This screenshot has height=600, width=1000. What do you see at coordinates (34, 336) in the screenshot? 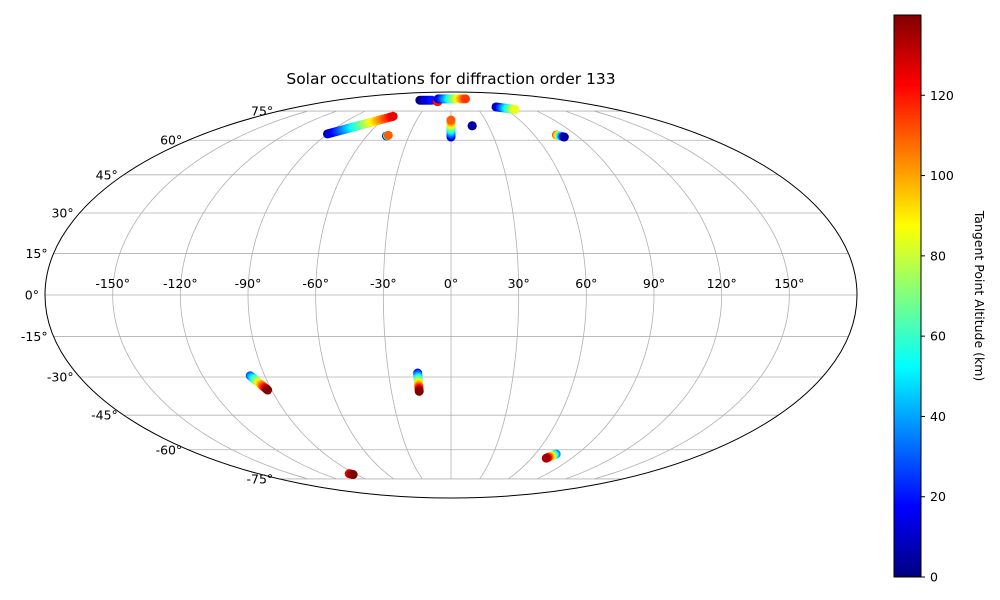
I see `latitude-tick-label: -15°` at bounding box center [34, 336].